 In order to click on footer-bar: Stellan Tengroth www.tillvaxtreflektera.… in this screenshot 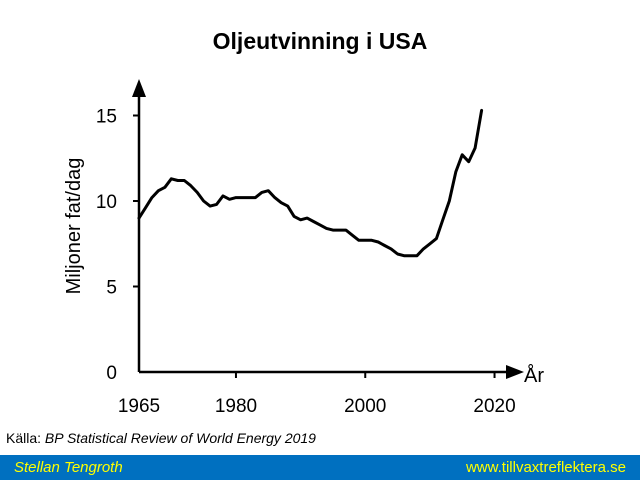, I will do `click(320, 467)`.